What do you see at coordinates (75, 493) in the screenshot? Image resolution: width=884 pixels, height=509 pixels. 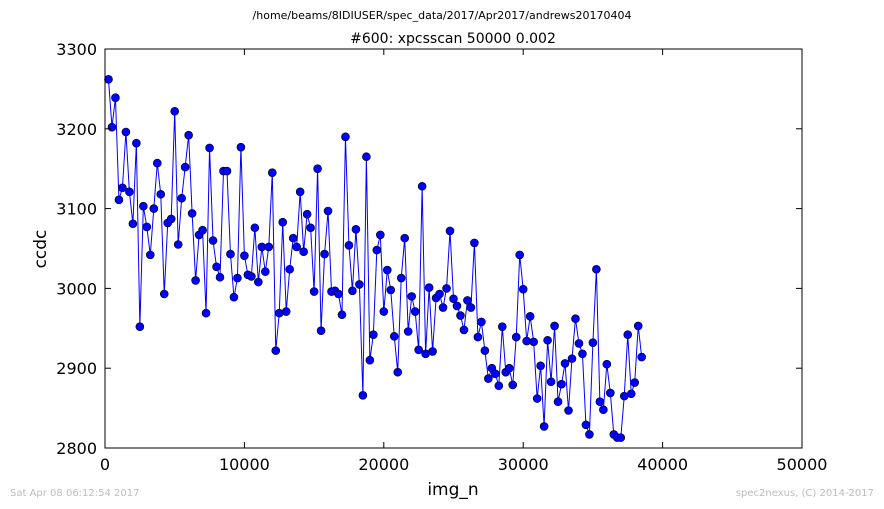 I see `footer-timestamp: Sat Apr 08 06:12:54 2017` at bounding box center [75, 493].